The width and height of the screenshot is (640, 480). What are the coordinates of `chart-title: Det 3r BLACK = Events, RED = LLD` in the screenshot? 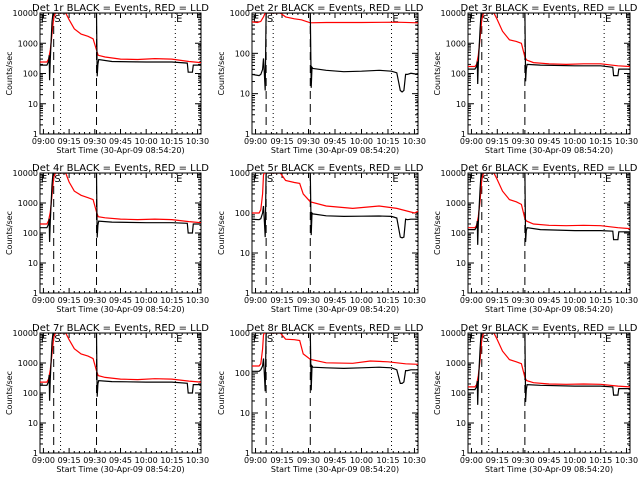 It's located at (549, 8).